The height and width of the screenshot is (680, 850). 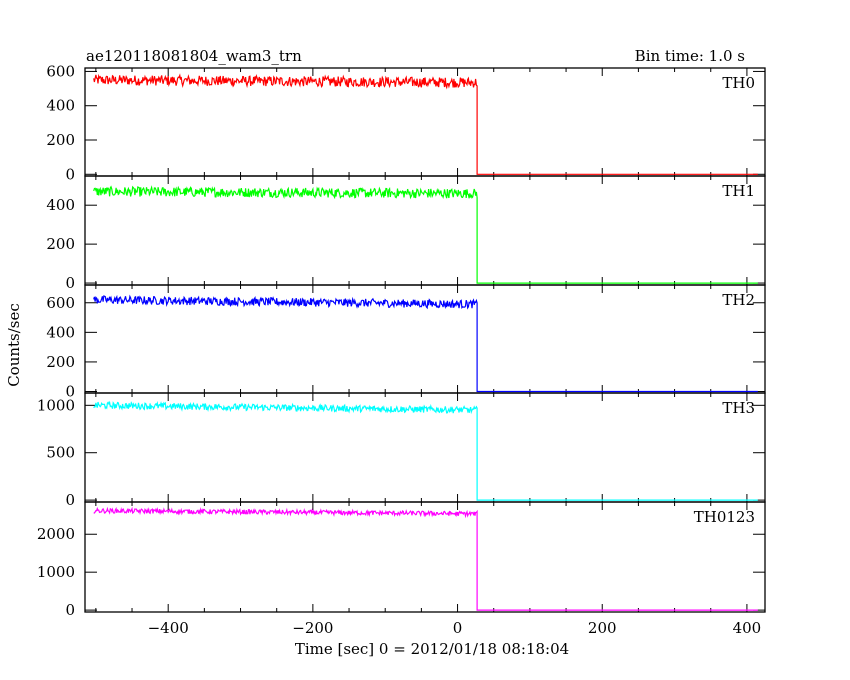 What do you see at coordinates (312, 628) in the screenshot?
I see `x-tick-label: −200` at bounding box center [312, 628].